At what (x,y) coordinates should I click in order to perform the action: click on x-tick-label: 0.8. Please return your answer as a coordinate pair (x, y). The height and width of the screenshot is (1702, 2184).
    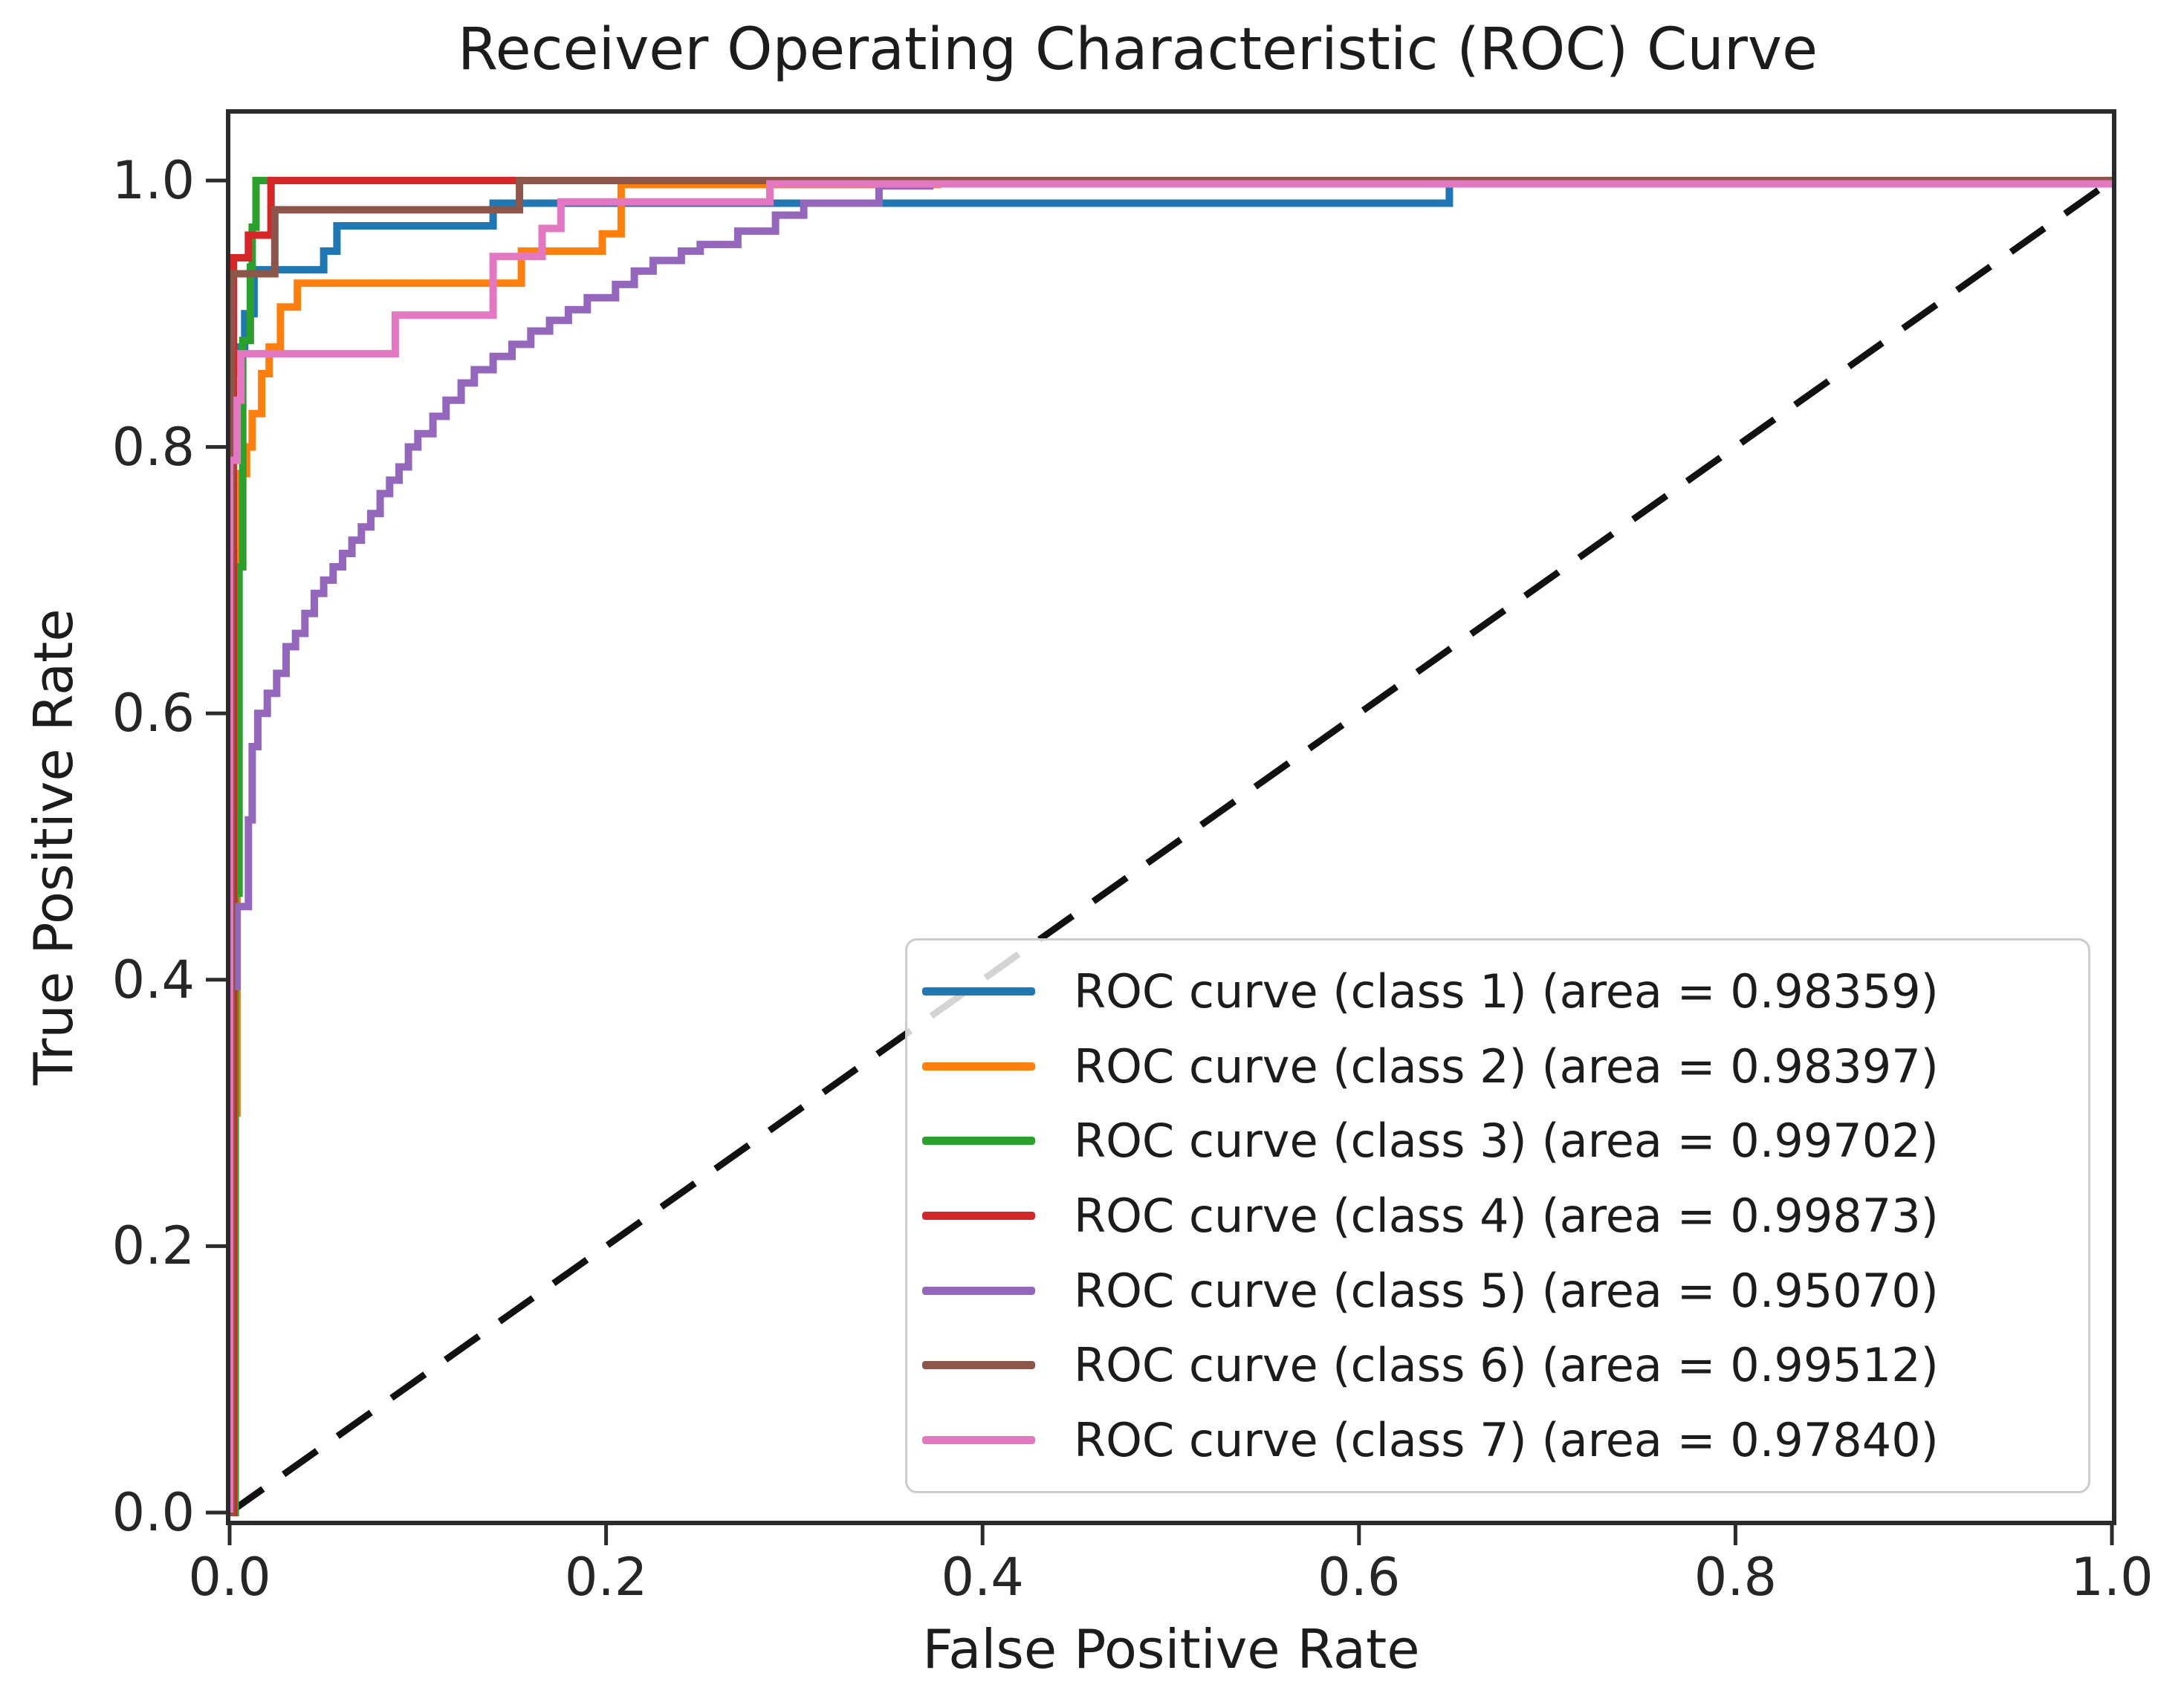
    Looking at the image, I should click on (1736, 1577).